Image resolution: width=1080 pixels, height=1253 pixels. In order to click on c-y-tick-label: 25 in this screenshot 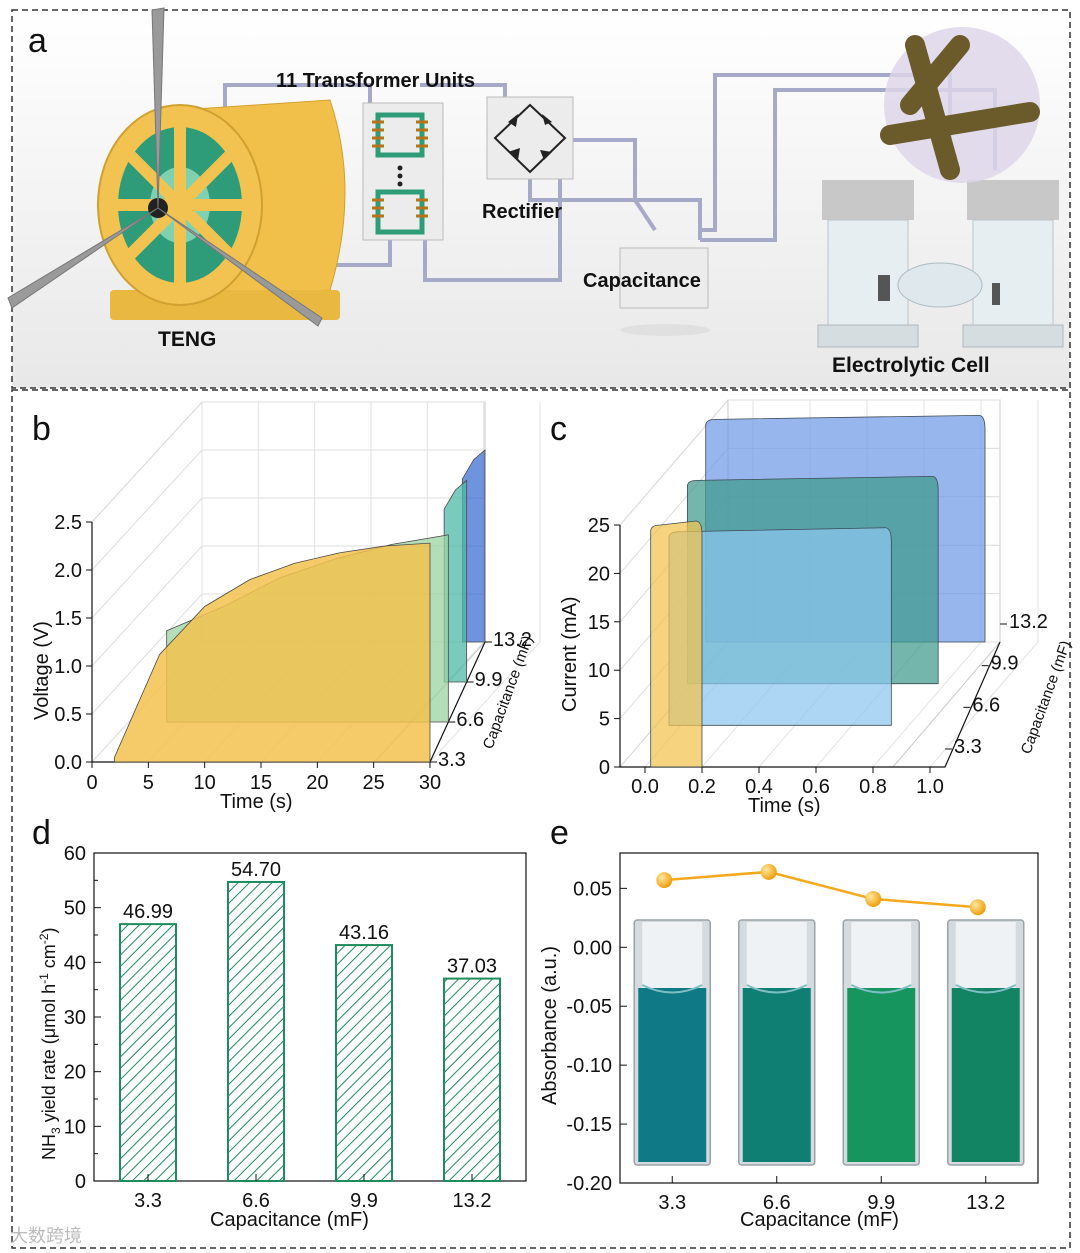, I will do `click(599, 526)`.